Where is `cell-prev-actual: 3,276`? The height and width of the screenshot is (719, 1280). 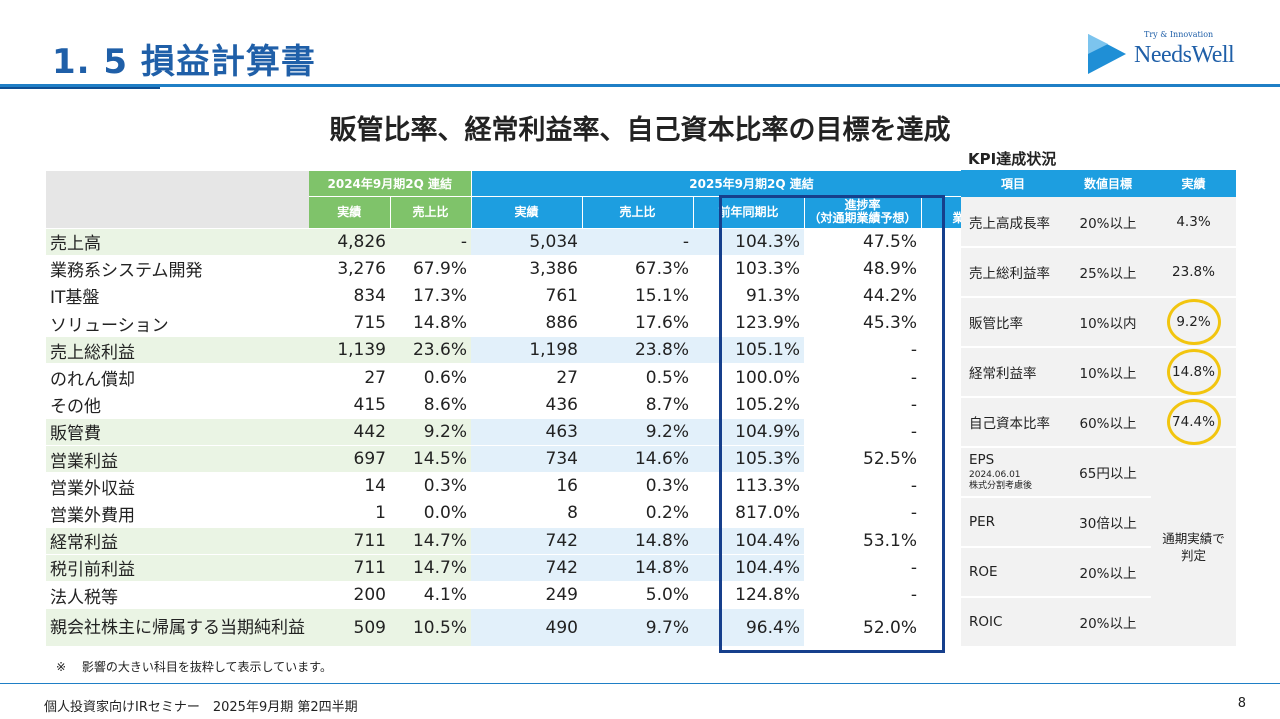 cell-prev-actual: 3,276 is located at coordinates (349, 269).